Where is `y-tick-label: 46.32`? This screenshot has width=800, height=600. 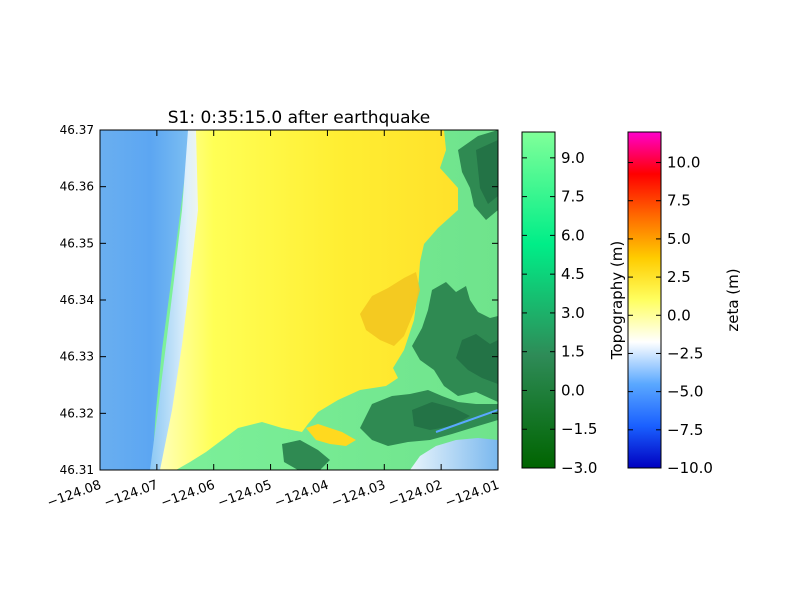 y-tick-label: 46.32 is located at coordinates (77, 413).